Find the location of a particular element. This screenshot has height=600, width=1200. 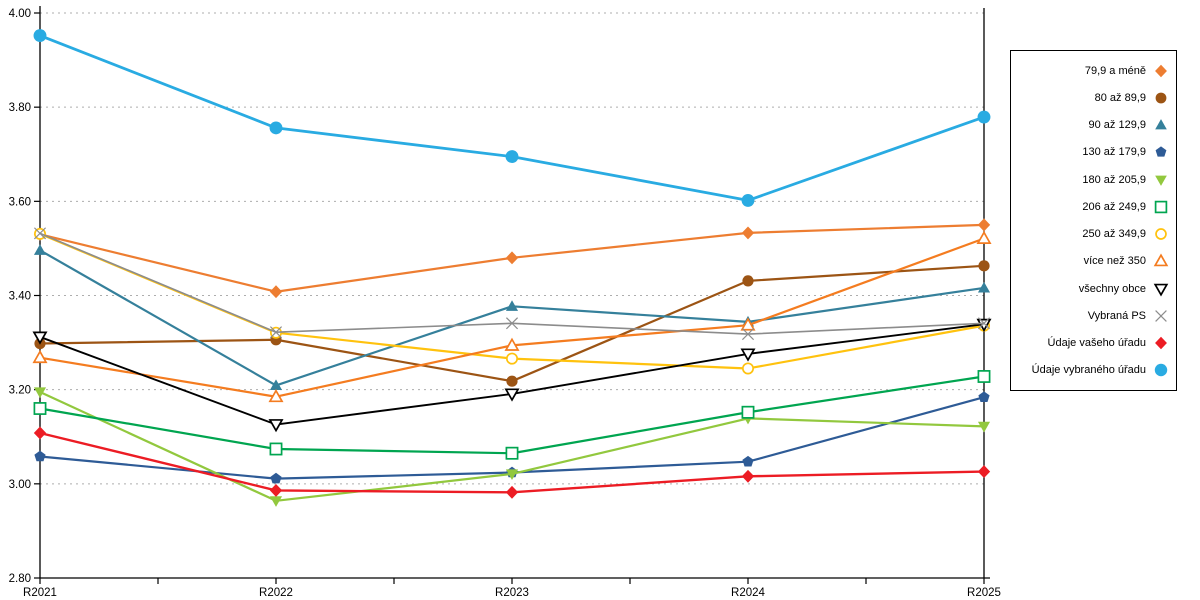

legend-item-3: 130 až 179,9 is located at coordinates (1092, 152).